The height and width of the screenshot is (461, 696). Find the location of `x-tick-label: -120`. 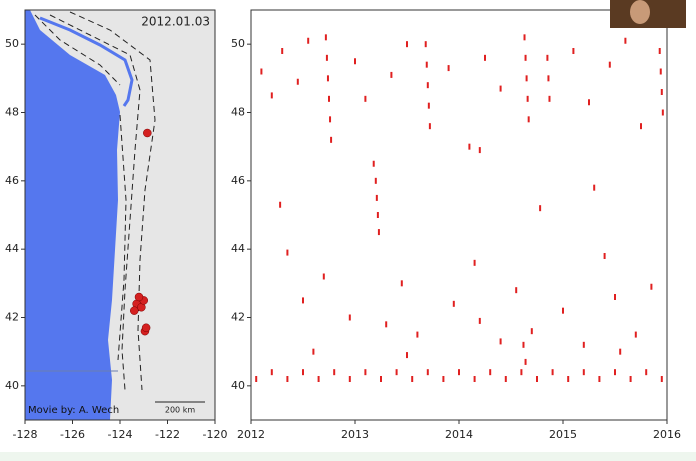

x-tick-label: -120 is located at coordinates (215, 434).